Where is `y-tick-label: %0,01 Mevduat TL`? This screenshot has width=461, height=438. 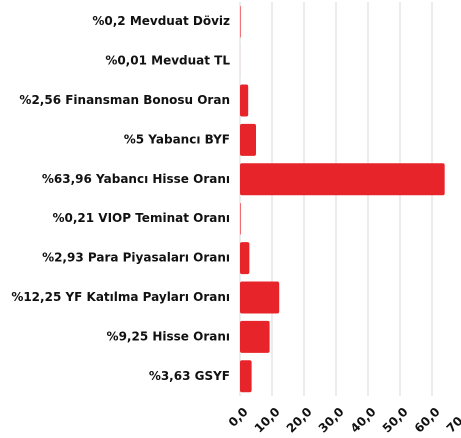
y-tick-label: %0,01 Mevduat TL is located at coordinates (167, 61).